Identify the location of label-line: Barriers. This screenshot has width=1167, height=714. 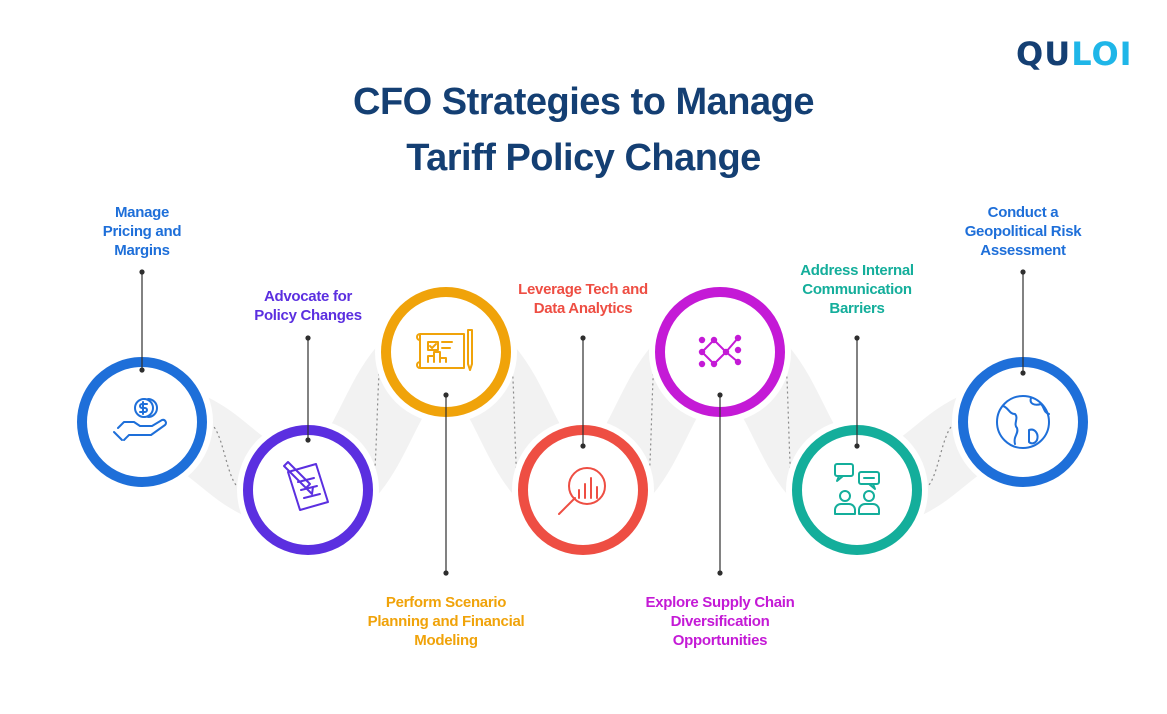
(857, 308).